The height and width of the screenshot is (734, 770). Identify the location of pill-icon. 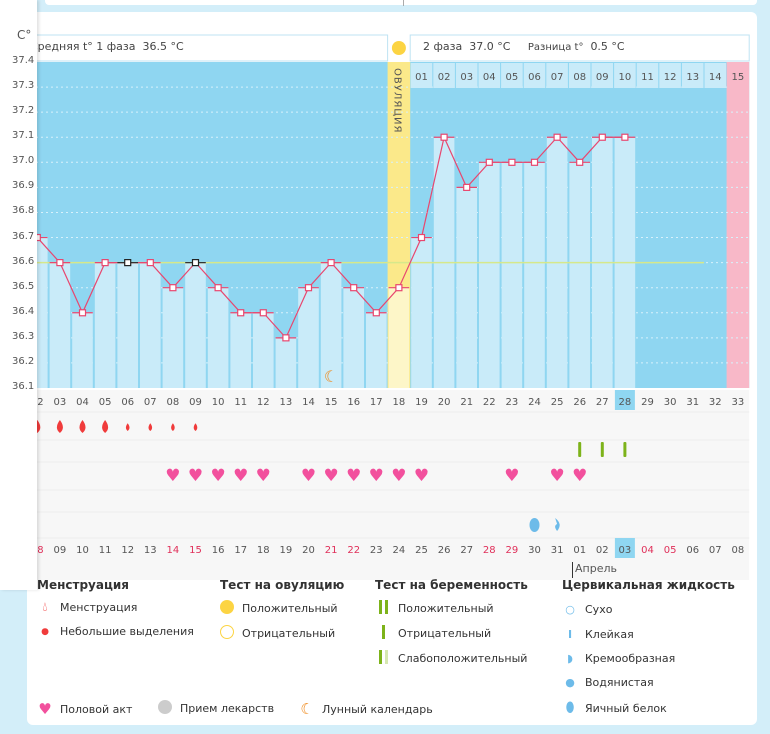
(165, 708).